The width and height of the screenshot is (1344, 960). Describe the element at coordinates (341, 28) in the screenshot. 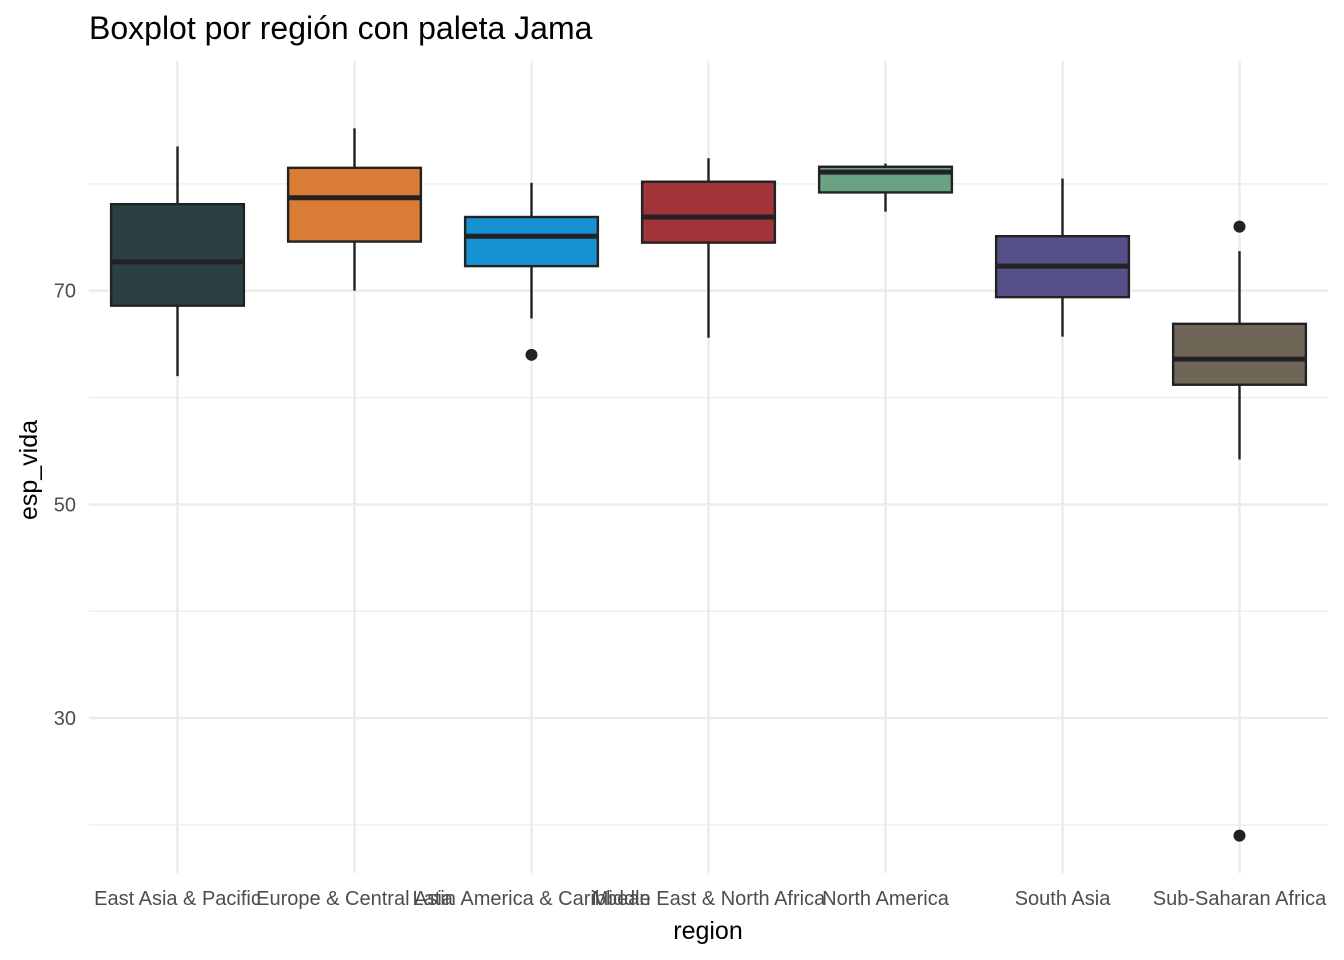

I see `chart-title: Boxplot por región con paleta Jama` at that location.